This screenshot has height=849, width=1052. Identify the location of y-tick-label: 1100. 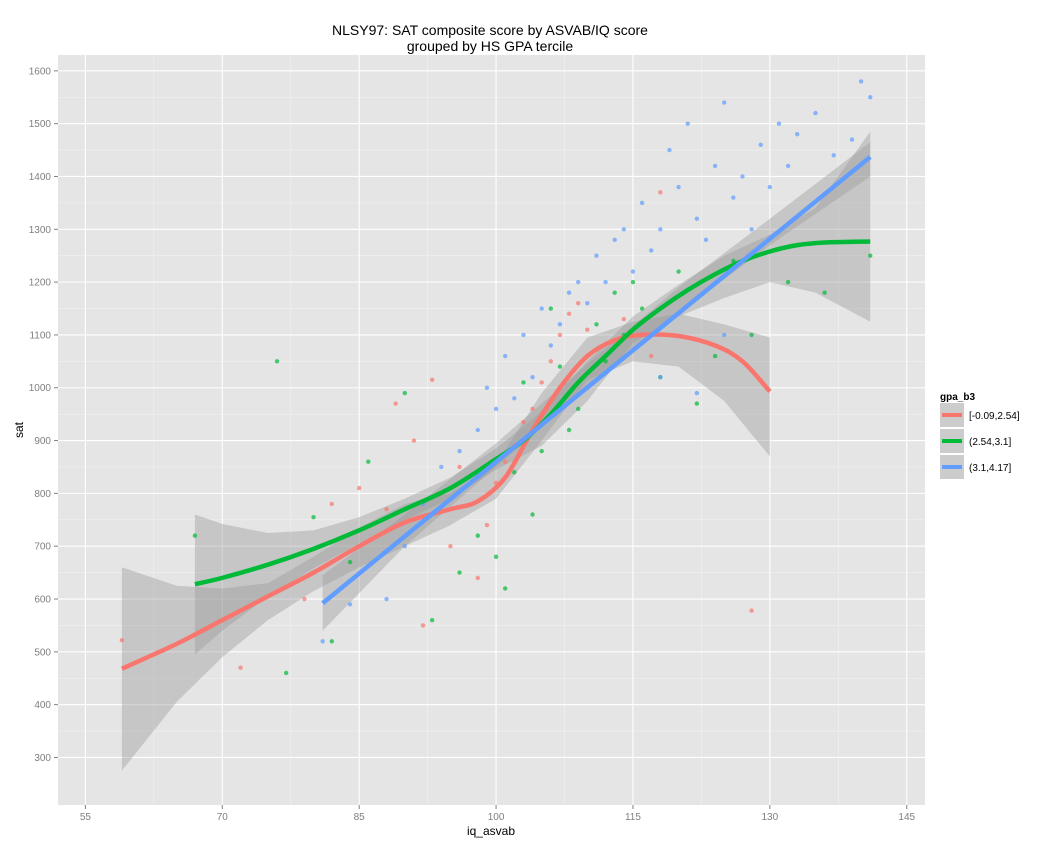
(40, 335).